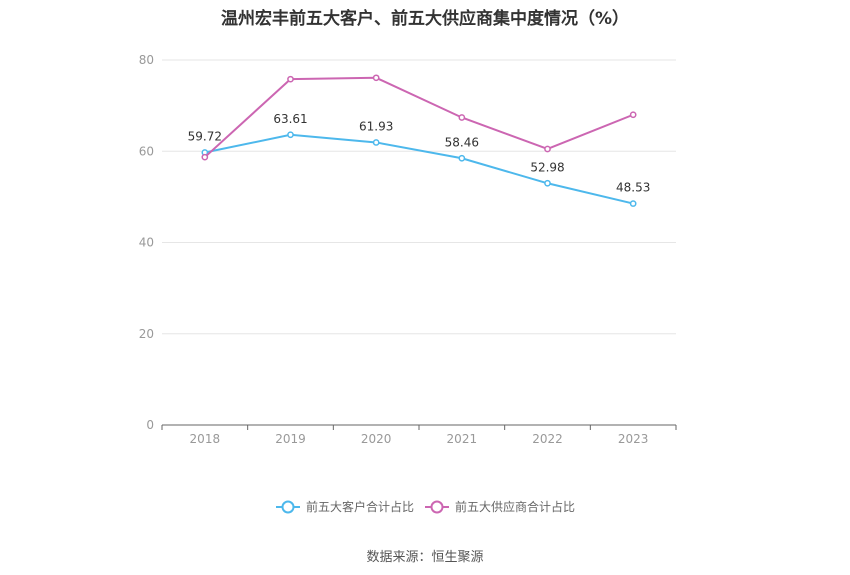 Image resolution: width=850 pixels, height=575 pixels. What do you see at coordinates (633, 439) in the screenshot?
I see `x-tick-label: 2023` at bounding box center [633, 439].